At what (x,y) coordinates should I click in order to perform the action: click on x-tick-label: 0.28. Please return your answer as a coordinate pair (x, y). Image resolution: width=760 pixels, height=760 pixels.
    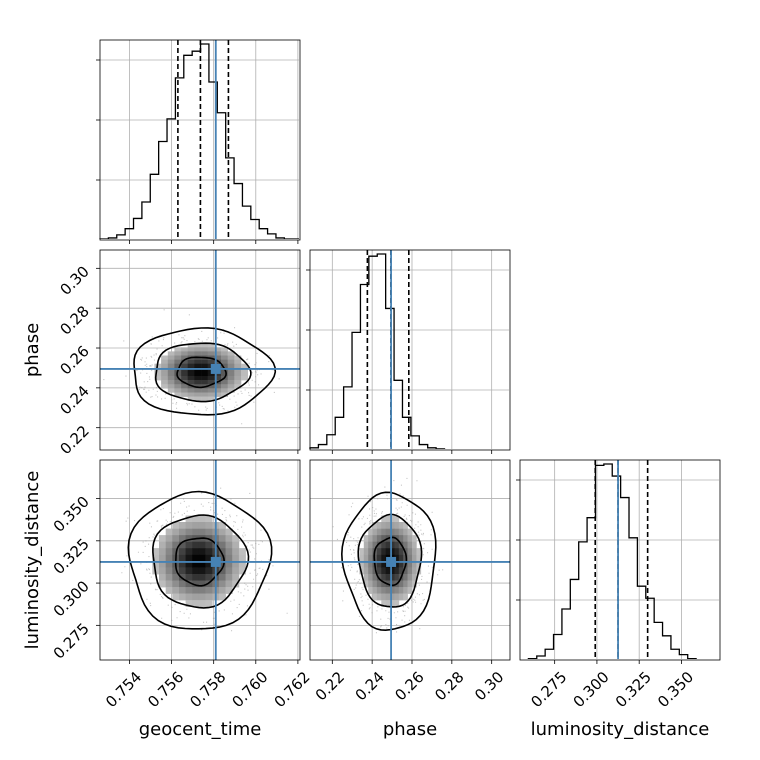
    Looking at the image, I should click on (449, 686).